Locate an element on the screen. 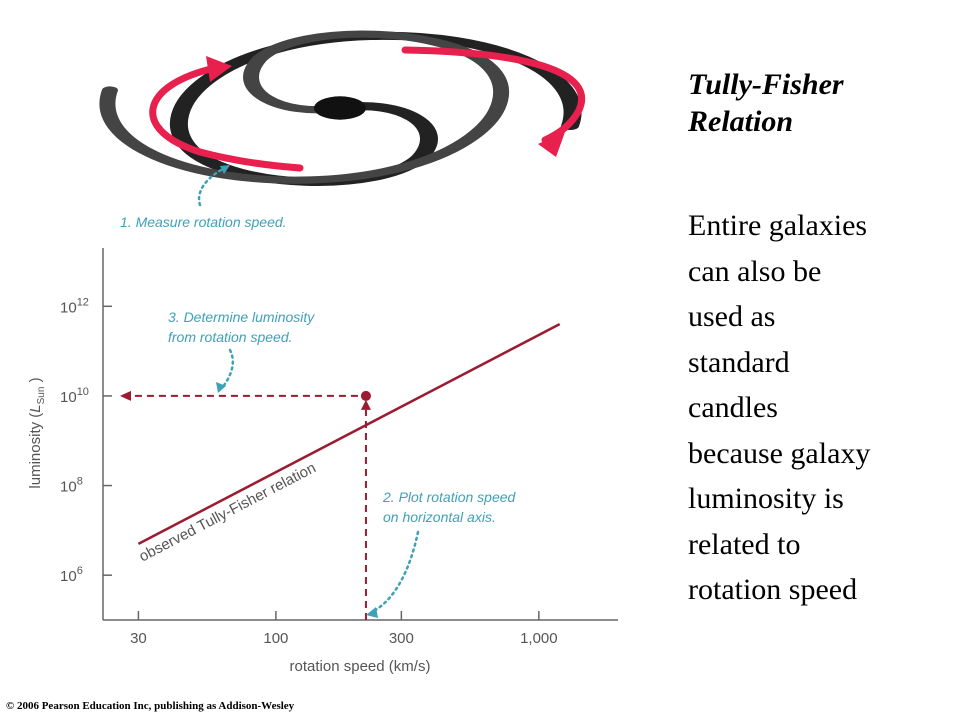  rotation-arrow-left is located at coordinates (226, 118).